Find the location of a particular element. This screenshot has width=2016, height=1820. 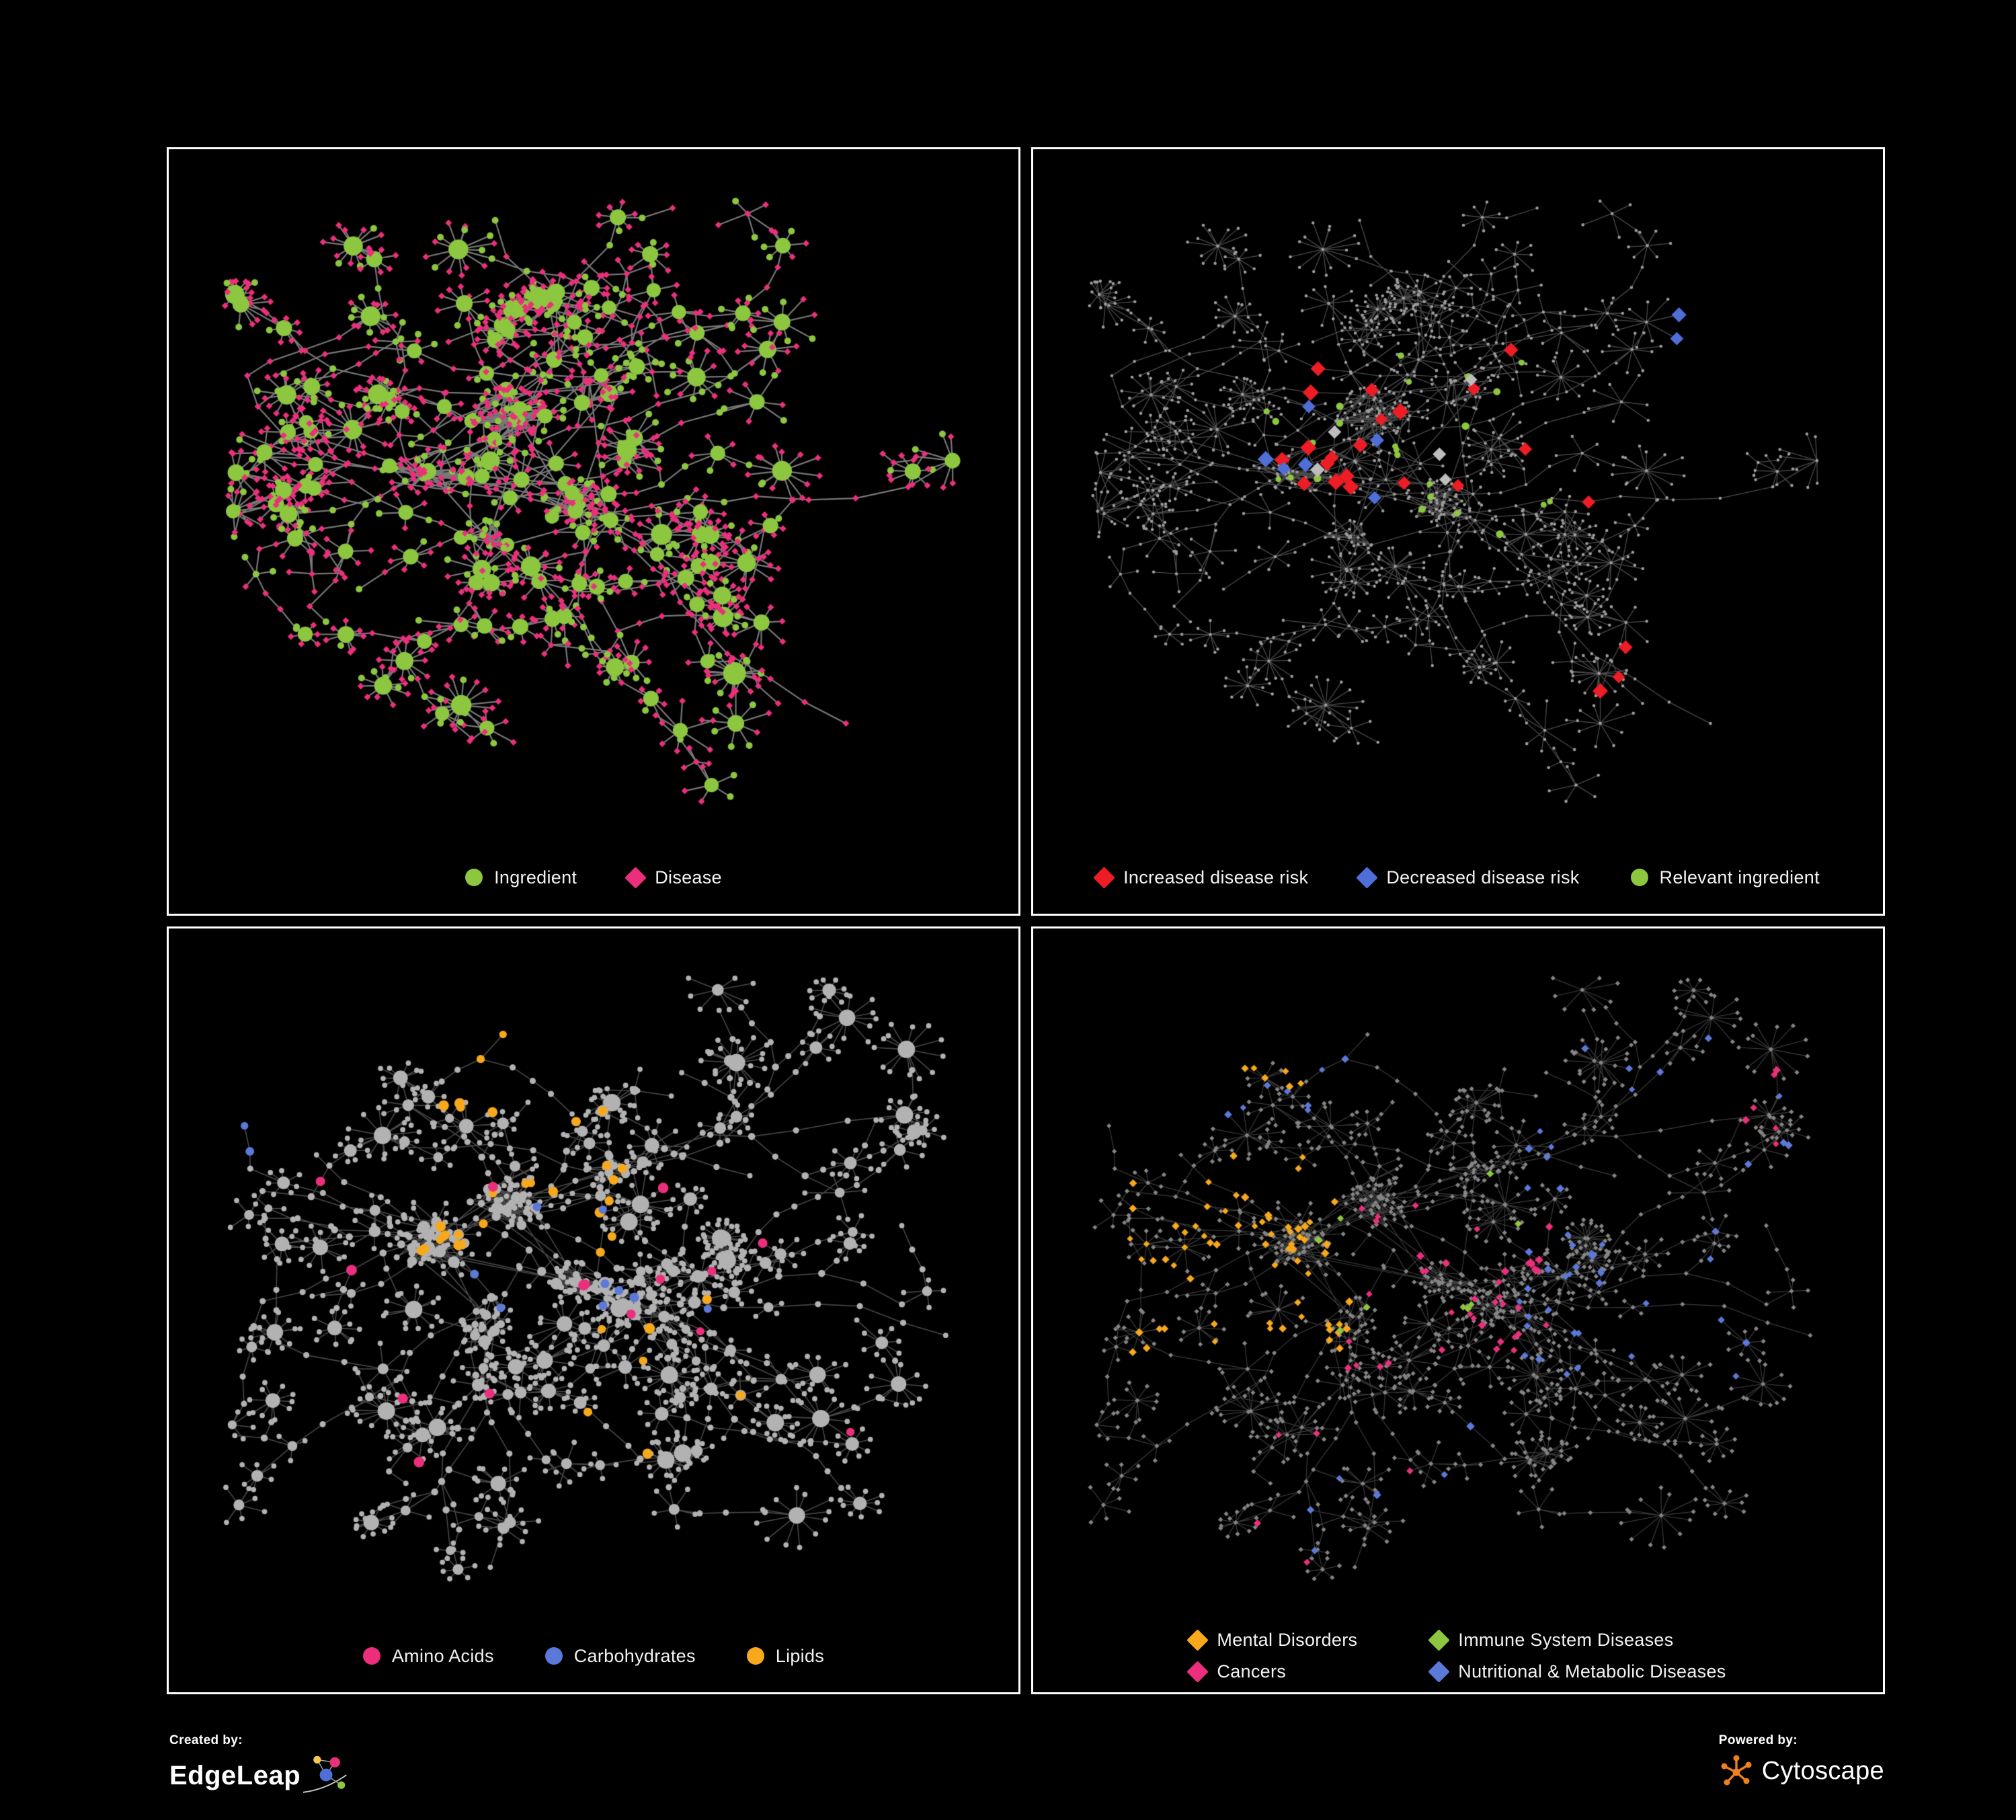

cancers-legend-marker-icon is located at coordinates (1197, 1672).